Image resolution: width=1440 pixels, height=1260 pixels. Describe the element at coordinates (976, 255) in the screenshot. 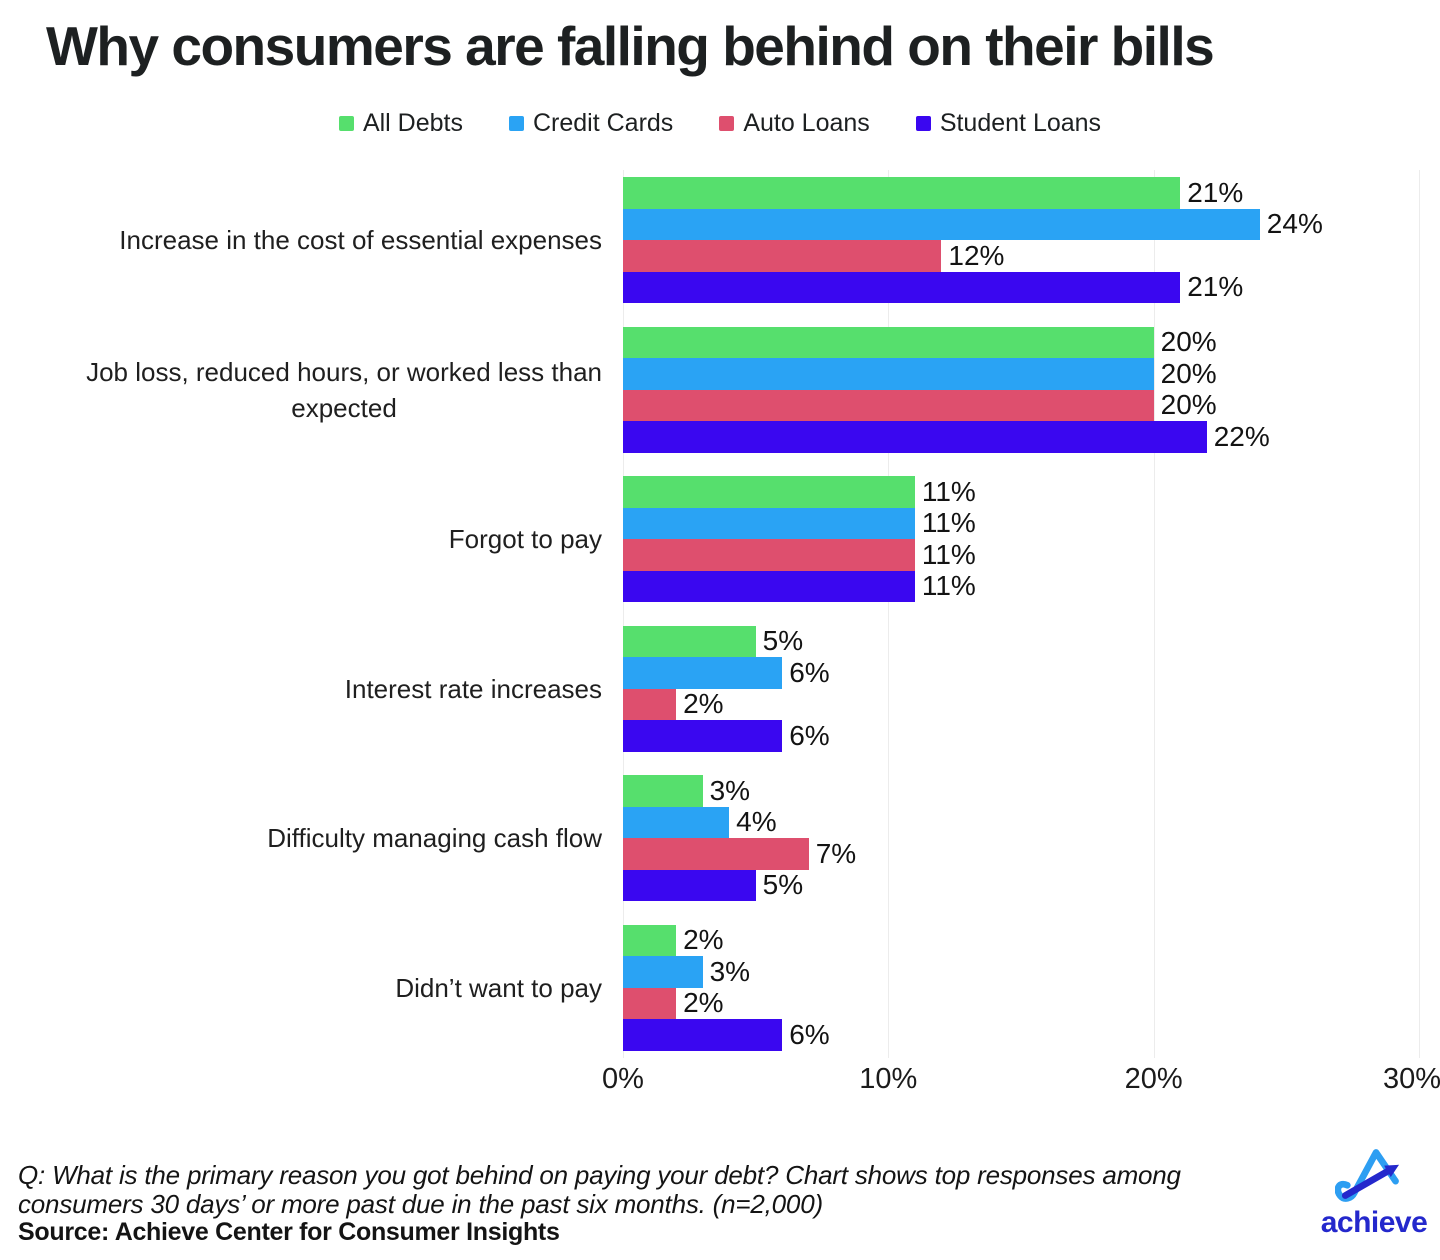

I see `bar-value-label: 12%` at that location.